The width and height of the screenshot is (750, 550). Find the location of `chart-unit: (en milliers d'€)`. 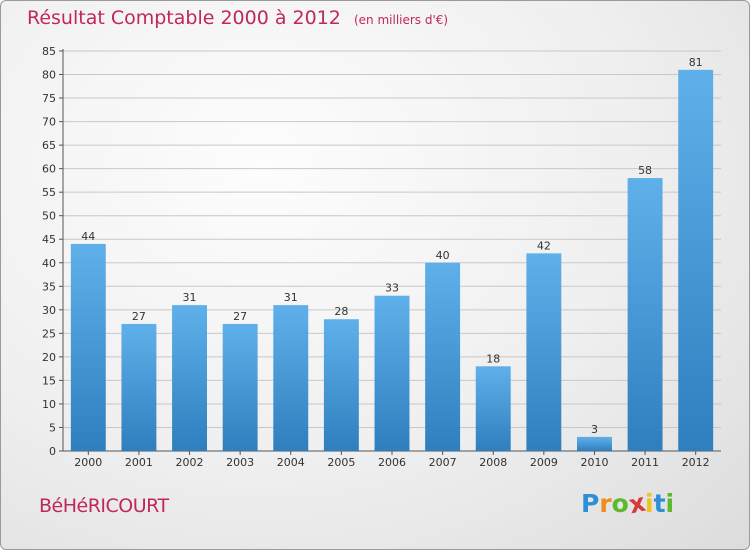

chart-unit: (en milliers d'€) is located at coordinates (401, 20).